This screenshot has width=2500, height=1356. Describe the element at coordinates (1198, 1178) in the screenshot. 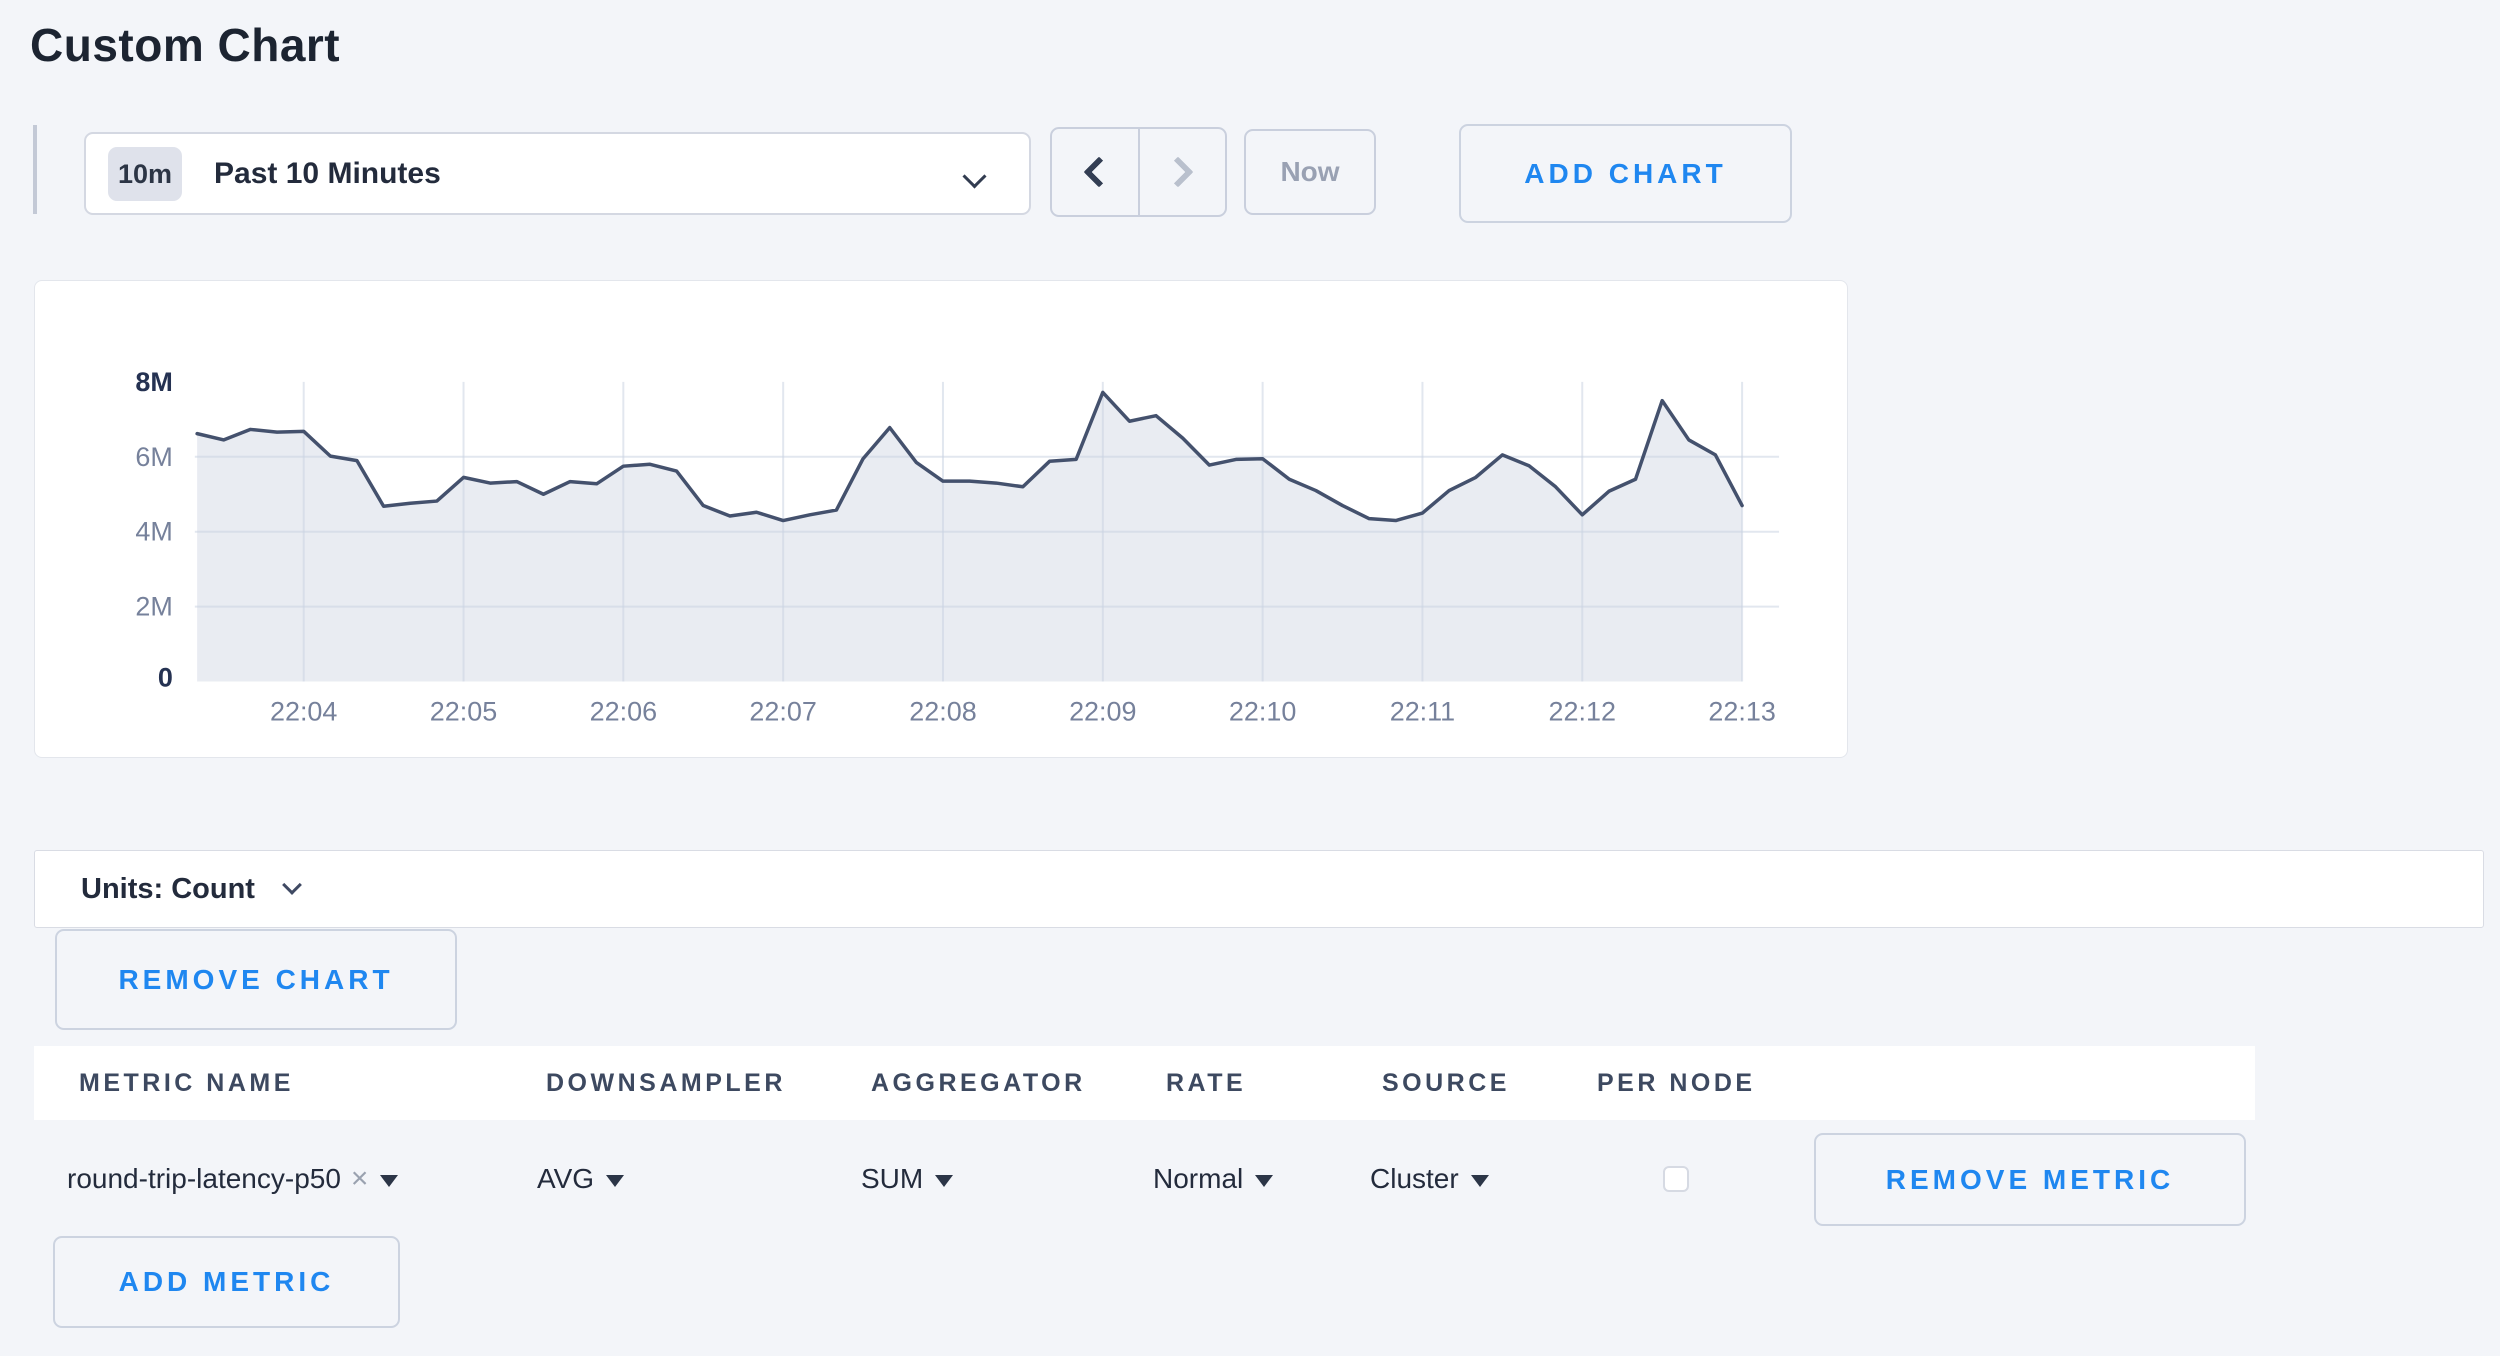

I see `rate-value: Normal` at that location.